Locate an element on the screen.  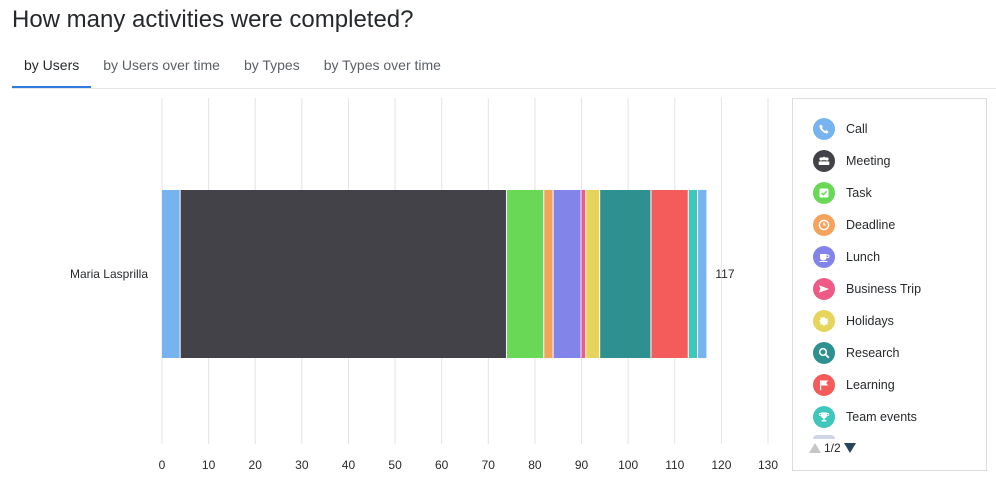
phone-icon is located at coordinates (824, 129).